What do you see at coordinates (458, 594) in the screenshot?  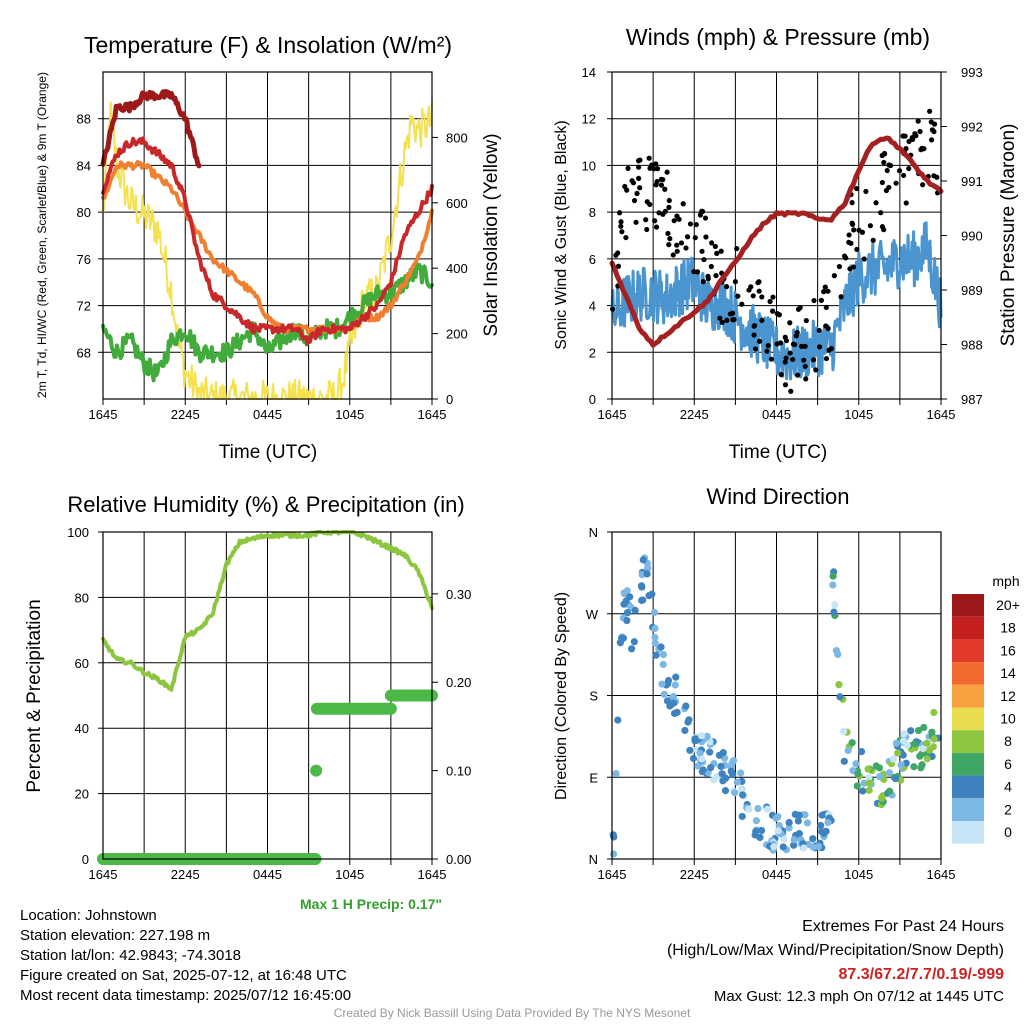 I see `rh-y2tick-label: 0.30` at bounding box center [458, 594].